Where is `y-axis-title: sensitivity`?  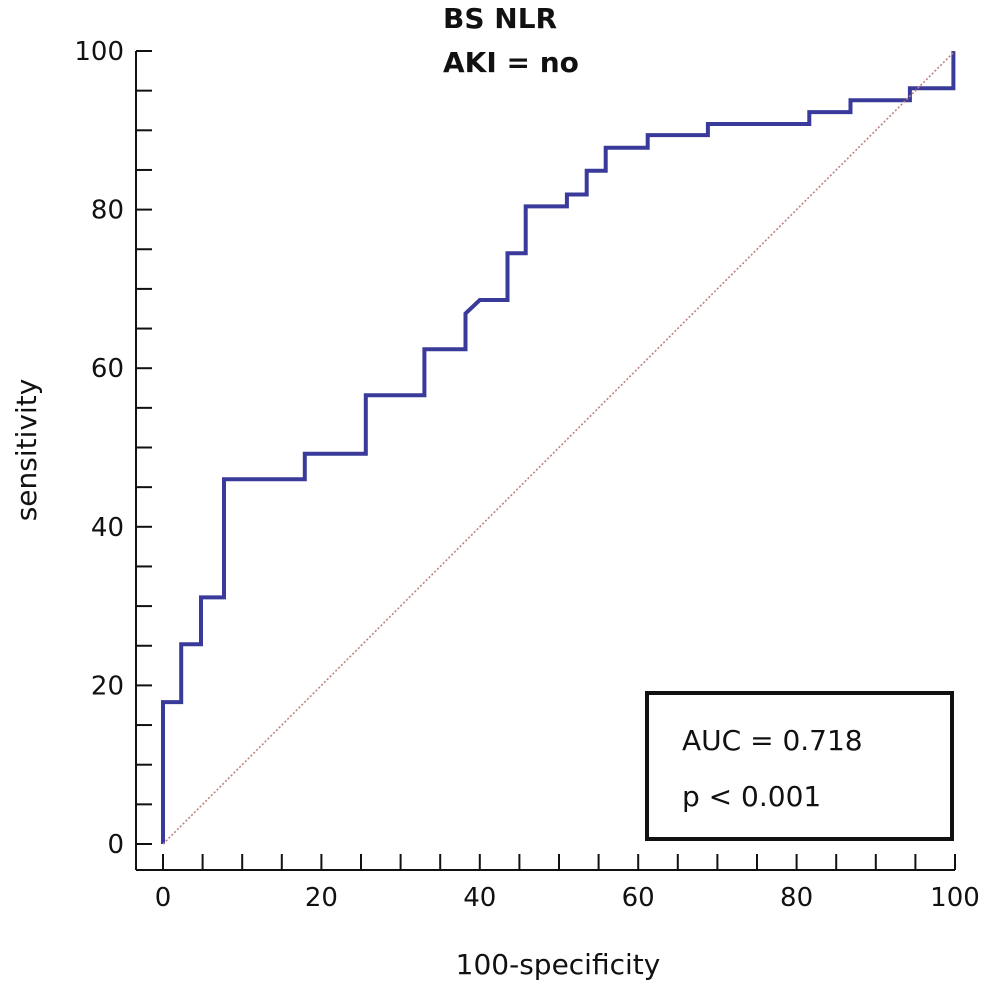 y-axis-title: sensitivity is located at coordinates (26, 450).